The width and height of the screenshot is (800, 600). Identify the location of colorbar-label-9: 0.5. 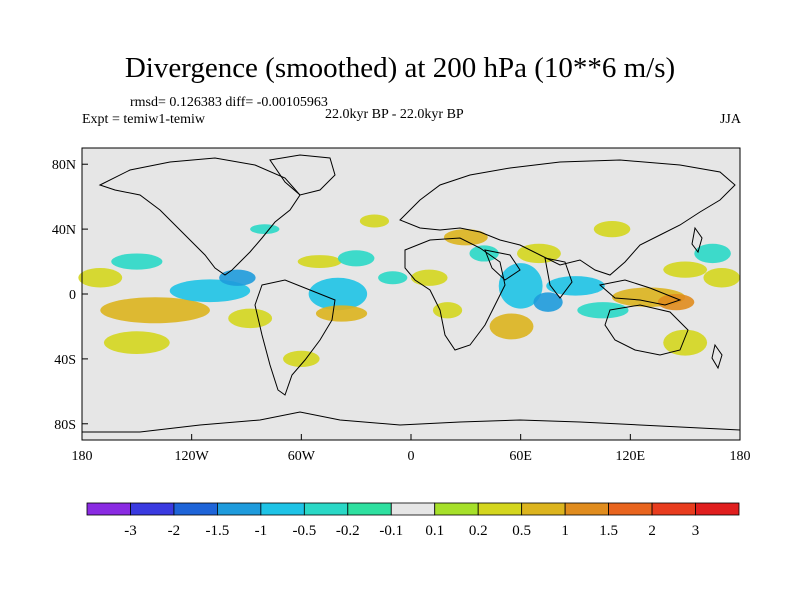
(521, 531).